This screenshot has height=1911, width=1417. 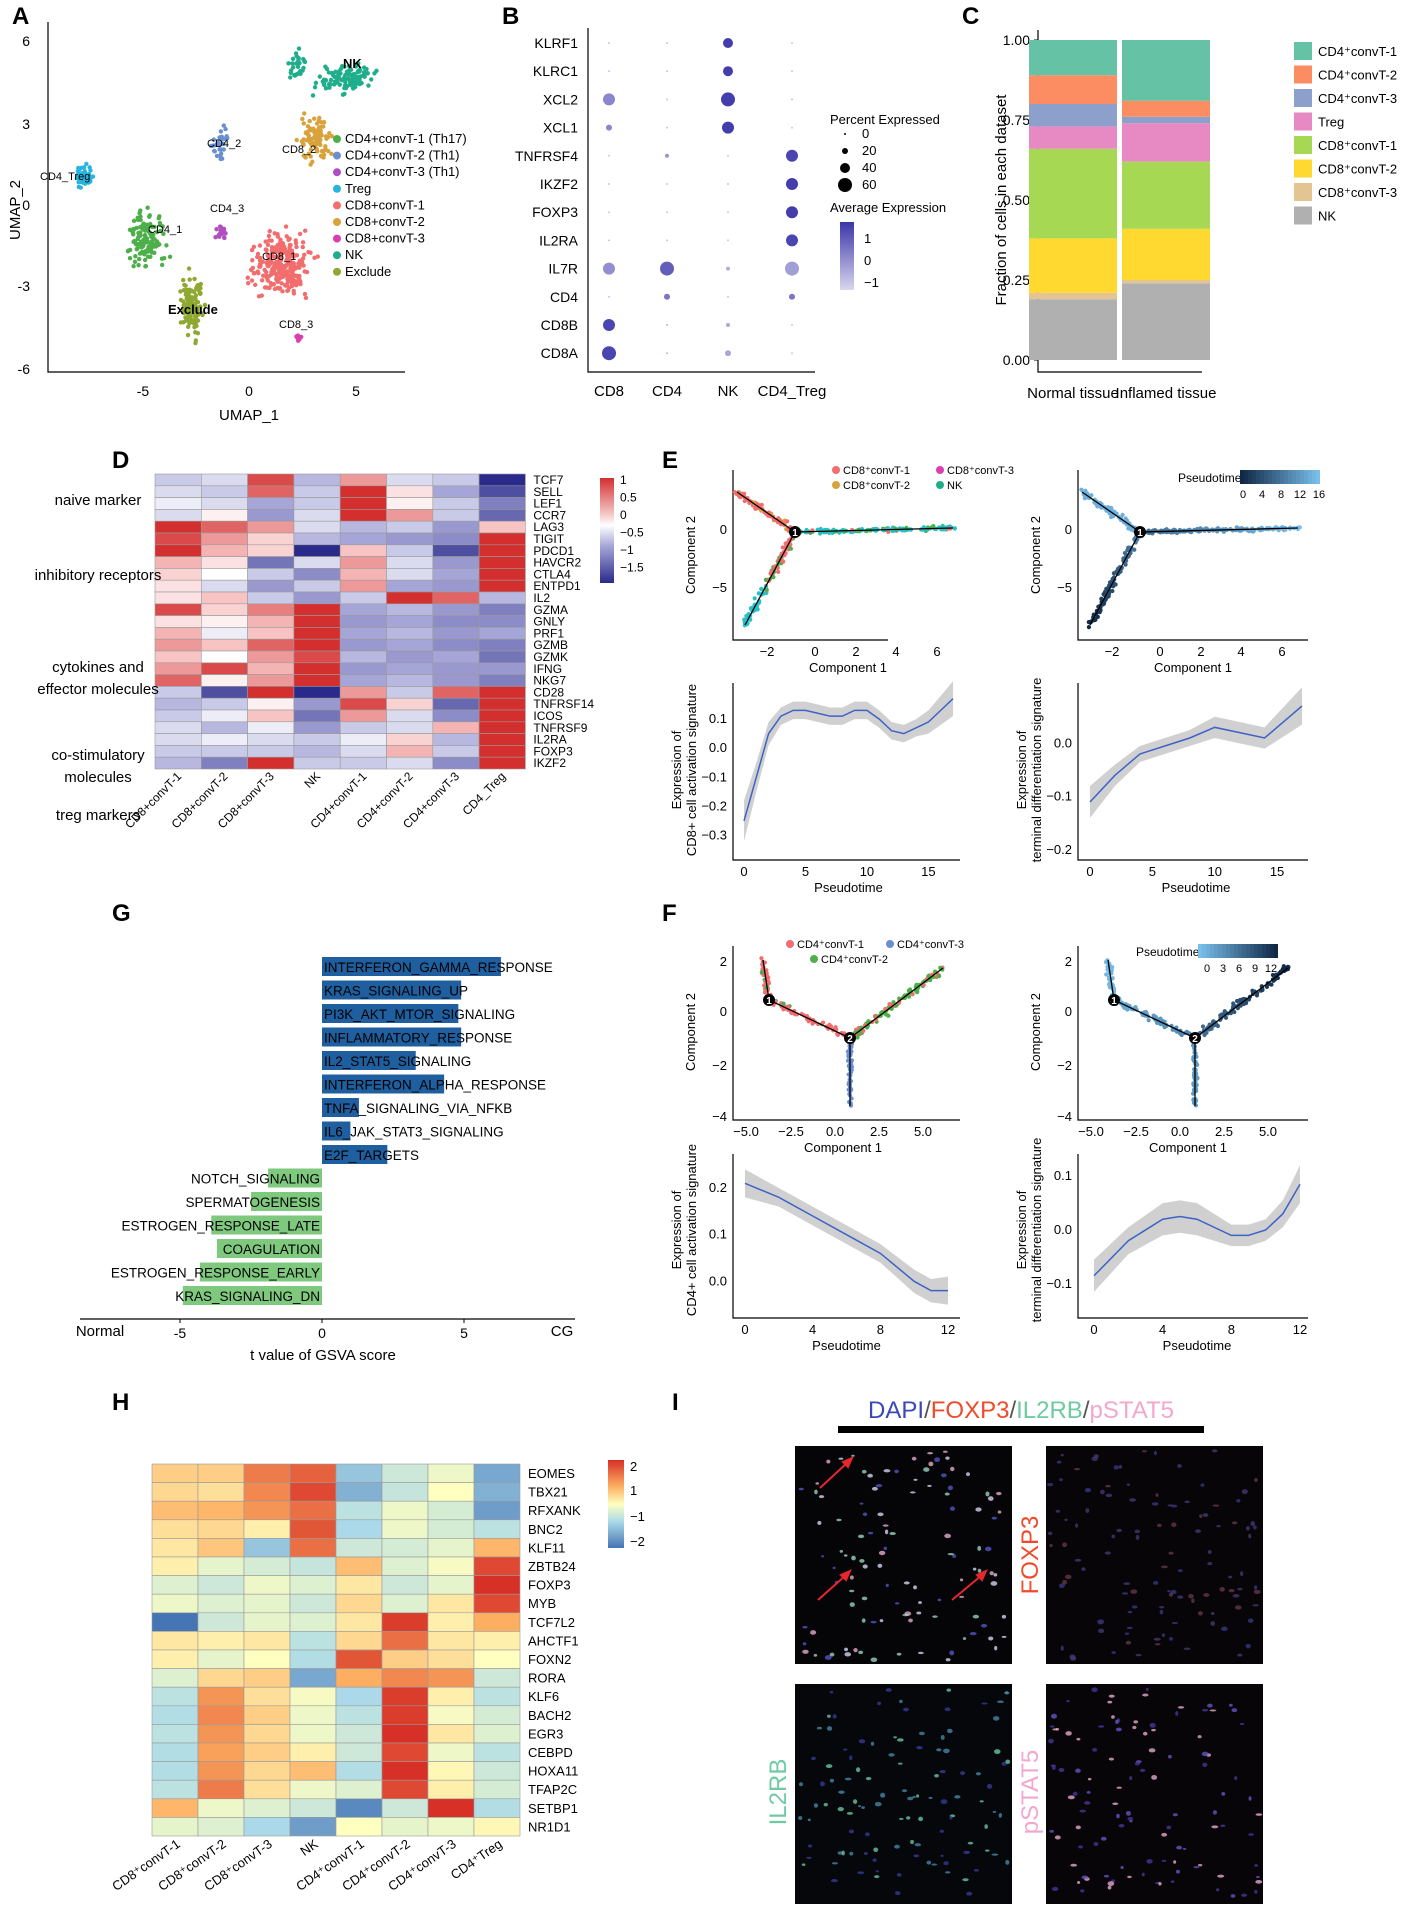 What do you see at coordinates (1059, 796) in the screenshot?
I see `smooth-ytick: −0.1` at bounding box center [1059, 796].